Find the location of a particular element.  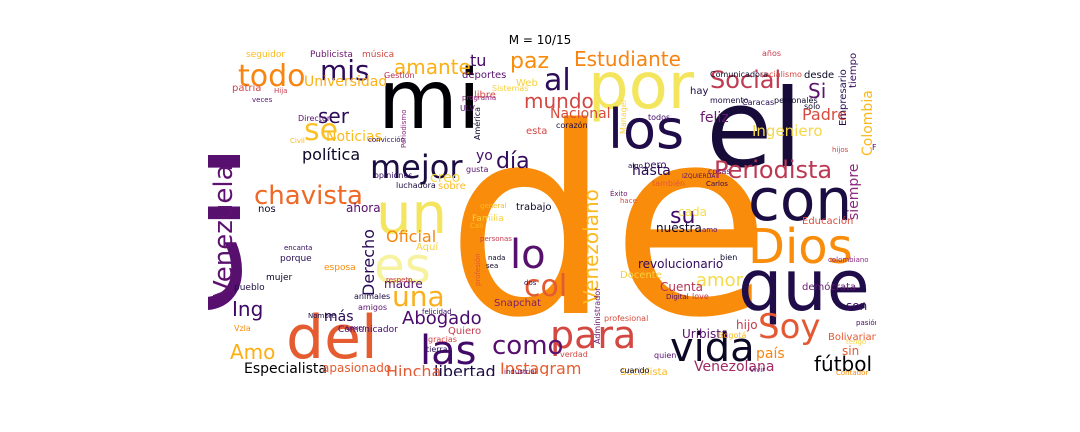

word-paz: paz is located at coordinates (529, 61).